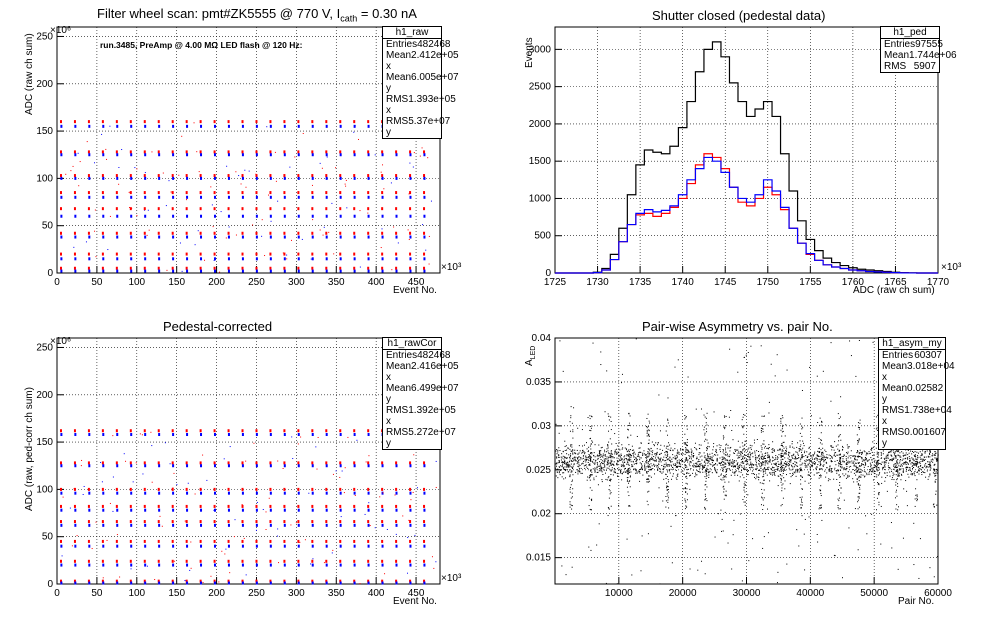 This screenshot has width=996, height=622. Describe the element at coordinates (737, 326) in the screenshot. I see `asym-title: Pair-wise Asymmetry vs. pair No.` at that location.